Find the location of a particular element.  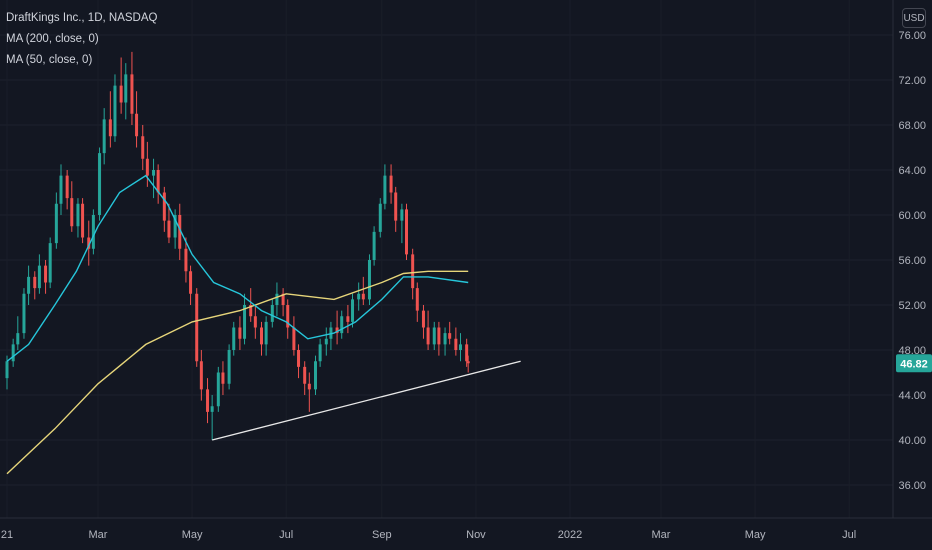

time-tick-label: 2022 is located at coordinates (570, 535).